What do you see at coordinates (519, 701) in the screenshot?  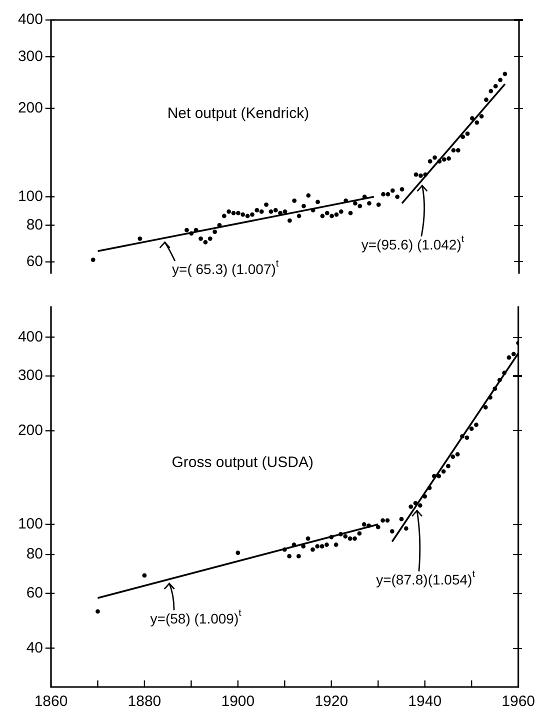 I see `x-tick-label: 1960` at bounding box center [519, 701].